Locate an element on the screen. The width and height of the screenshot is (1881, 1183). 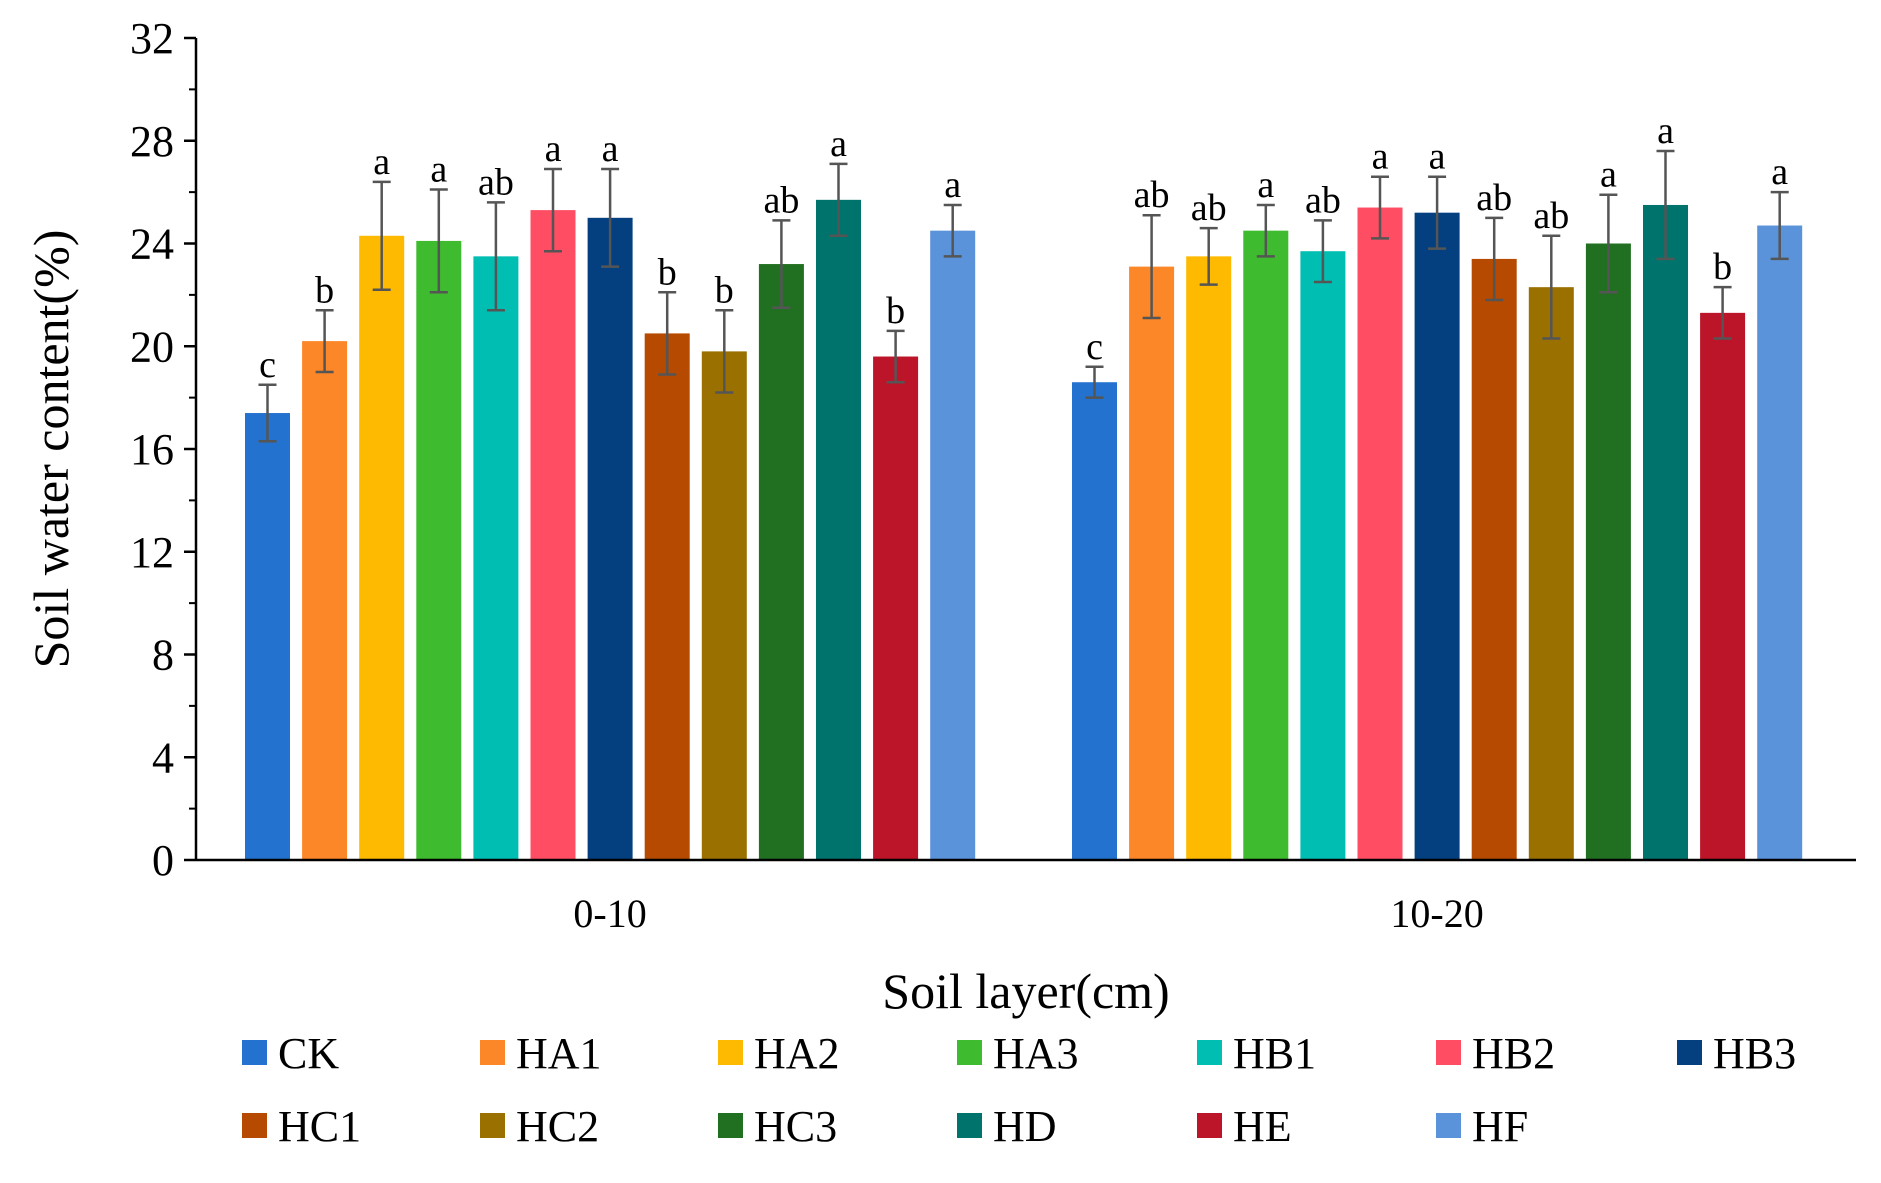
significance-letter-ha3-10-20: a is located at coordinates (1265, 185).